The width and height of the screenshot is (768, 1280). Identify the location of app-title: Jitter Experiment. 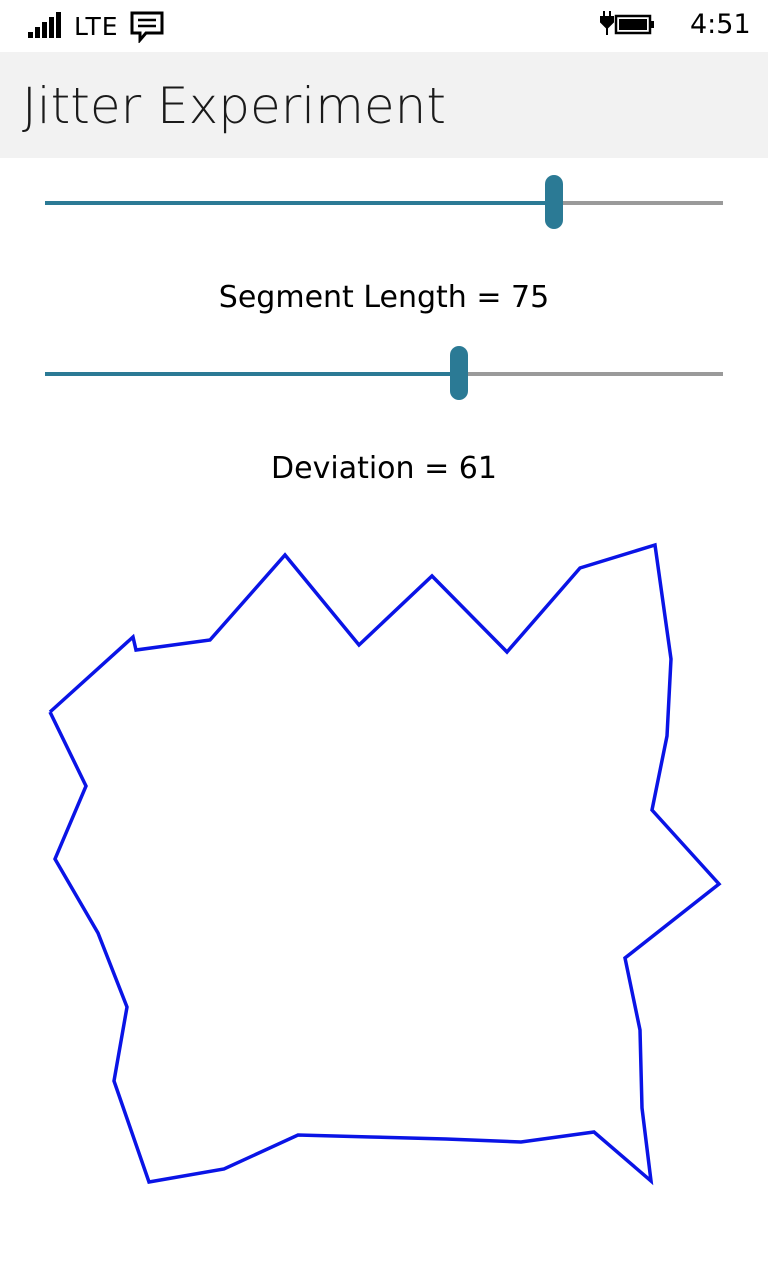
(234, 106).